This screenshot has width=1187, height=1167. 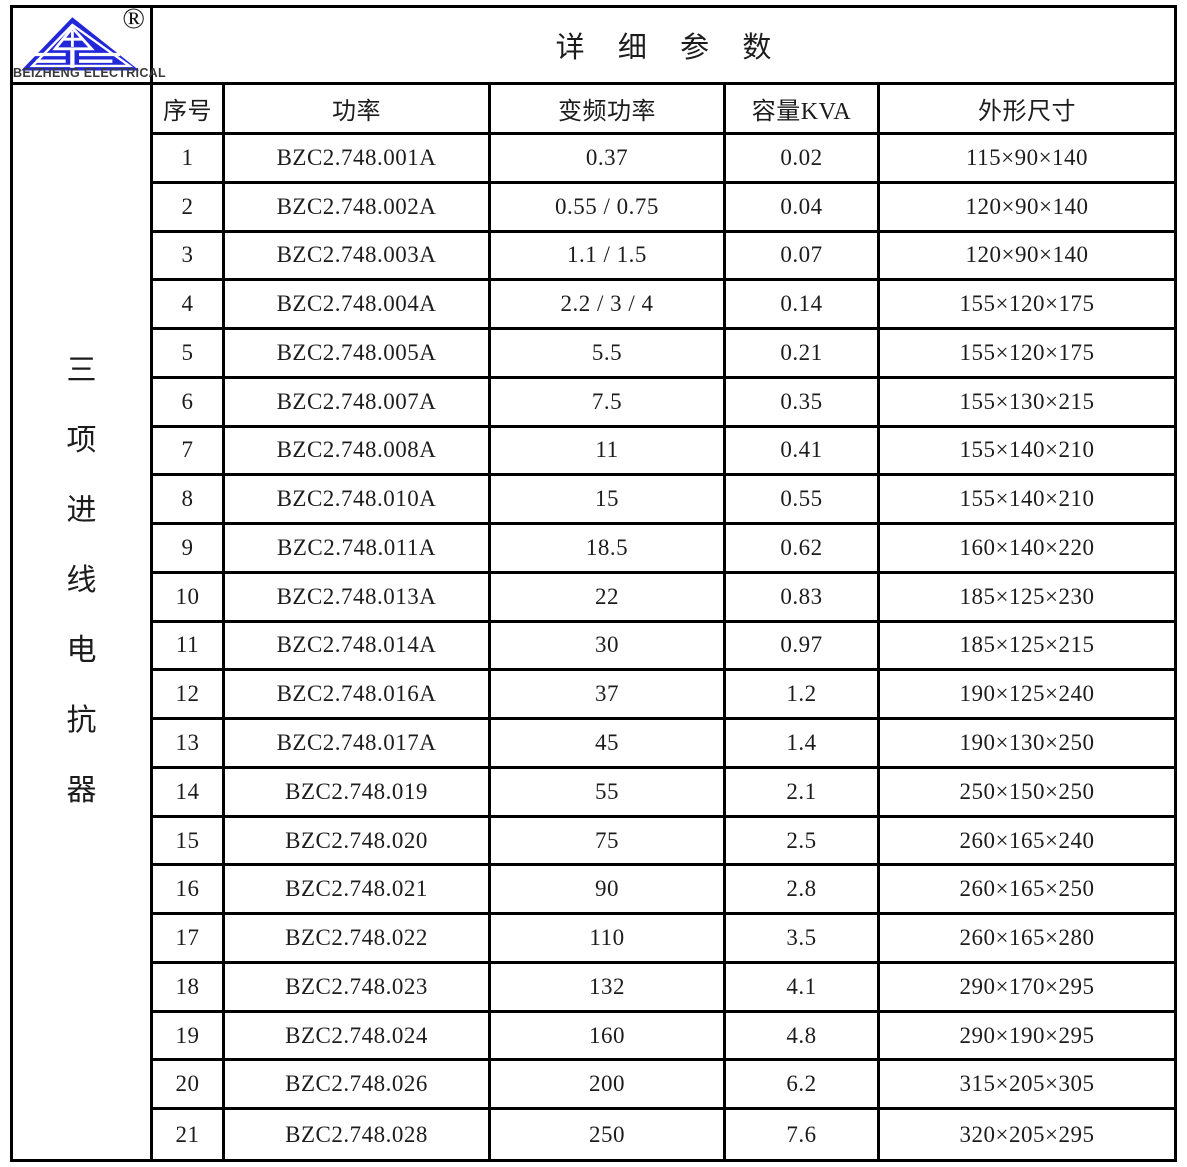 What do you see at coordinates (189, 304) in the screenshot?
I see `table-cell: 4` at bounding box center [189, 304].